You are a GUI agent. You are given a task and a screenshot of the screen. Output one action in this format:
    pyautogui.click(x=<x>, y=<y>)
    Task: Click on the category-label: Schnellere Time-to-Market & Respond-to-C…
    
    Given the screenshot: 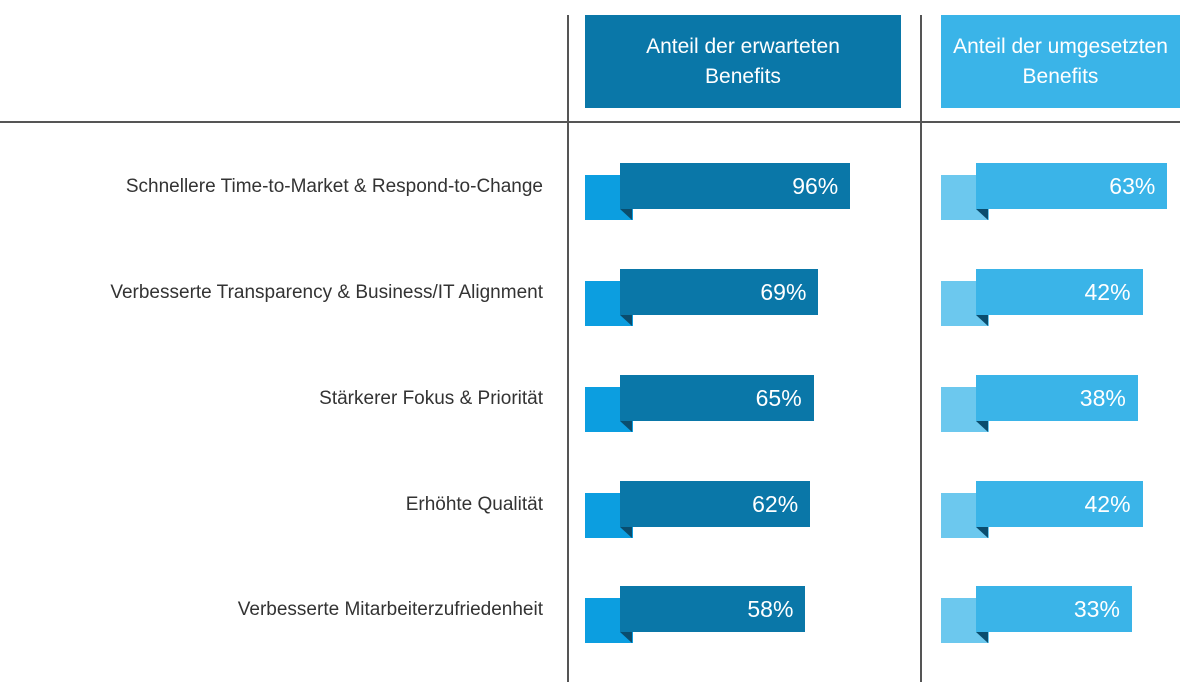 What is the action you would take?
    pyautogui.click(x=334, y=186)
    